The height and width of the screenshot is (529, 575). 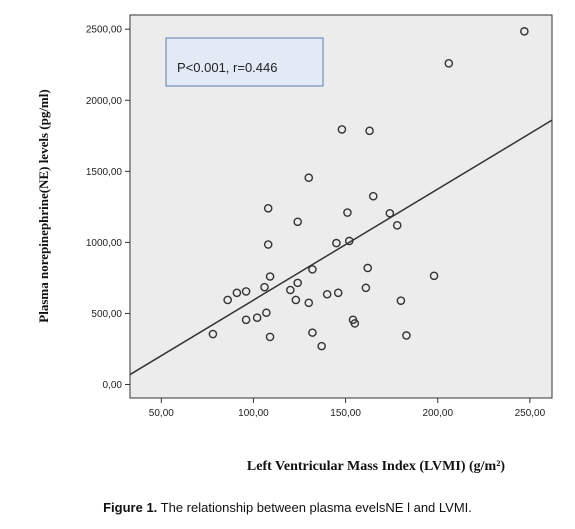 What do you see at coordinates (104, 30) in the screenshot?
I see `y-tick-label: 2500,00` at bounding box center [104, 30].